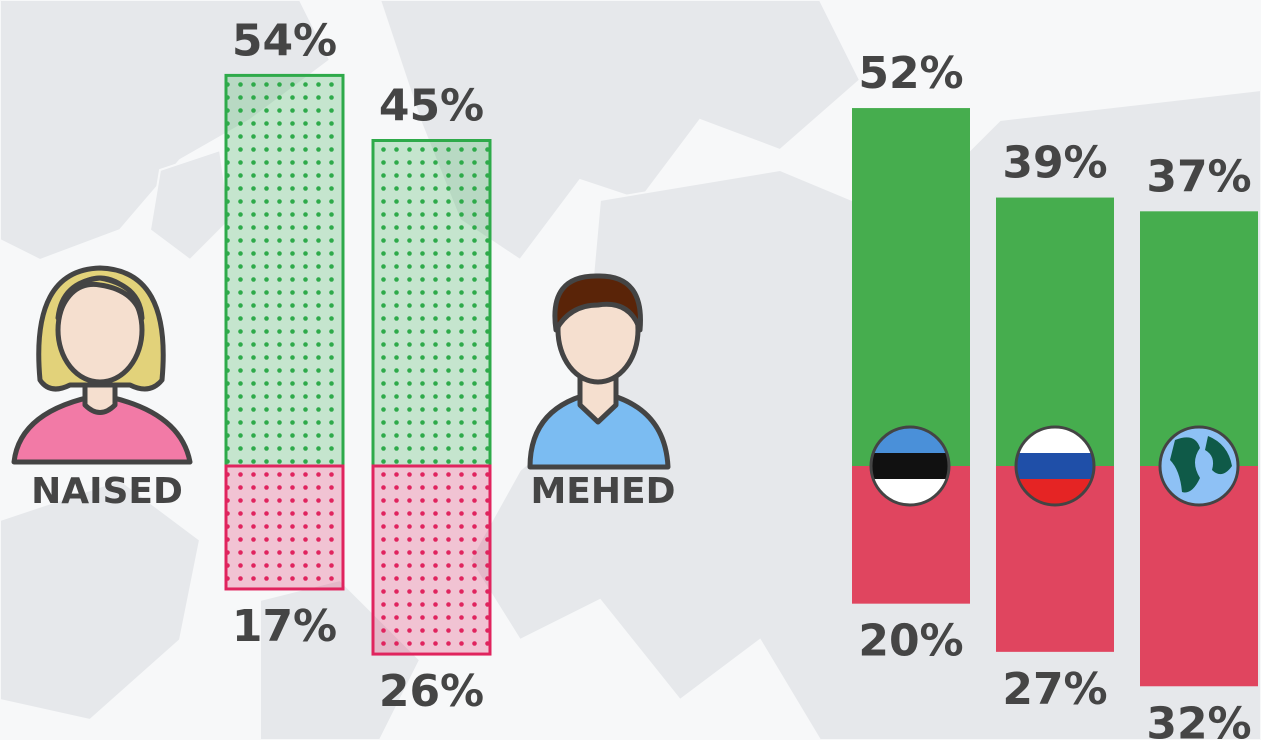 This screenshot has width=1261, height=740. What do you see at coordinates (284, 40) in the screenshot?
I see `value-label: 54%` at bounding box center [284, 40].